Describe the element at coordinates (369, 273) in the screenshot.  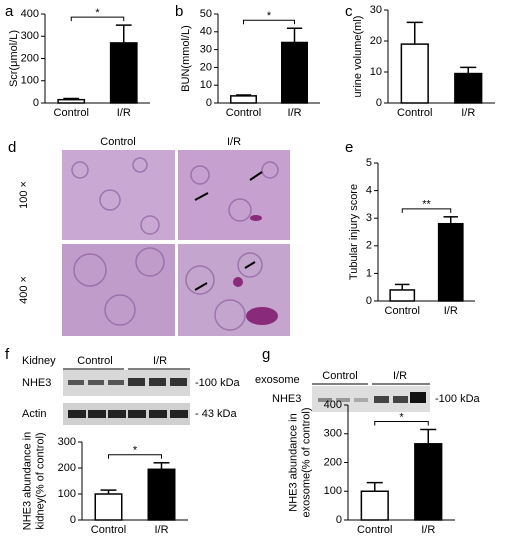
I see `y-tick-label: 1` at that location.